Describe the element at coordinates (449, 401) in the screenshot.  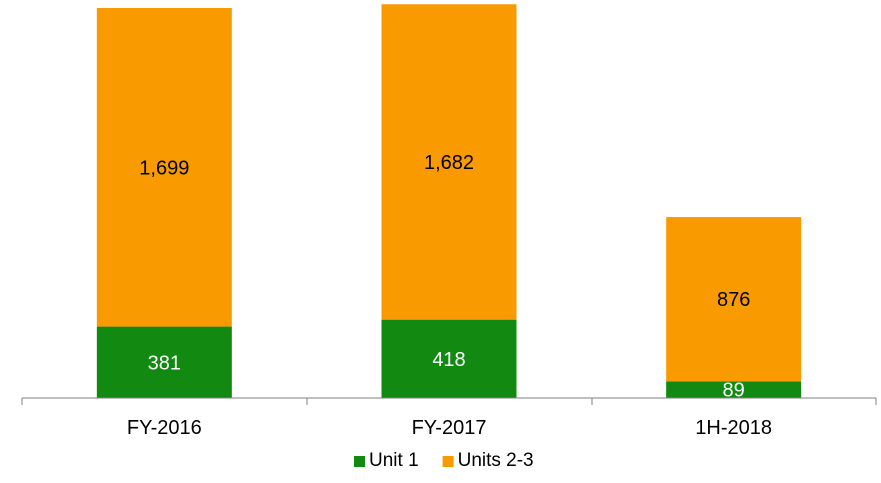
I see `x-axis` at that location.